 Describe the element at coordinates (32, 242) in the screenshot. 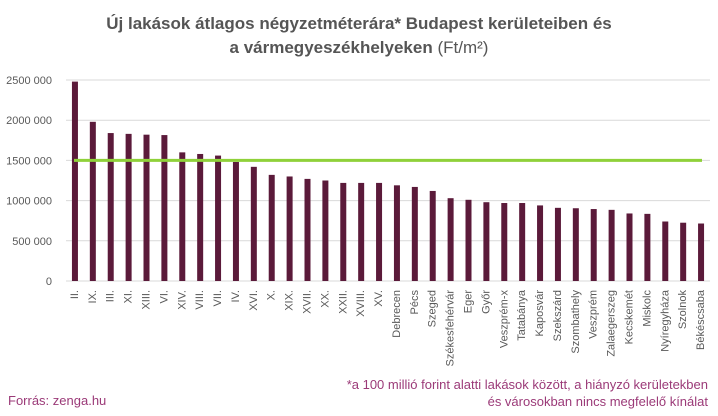

I see `y-tick-label: 500 000` at that location.